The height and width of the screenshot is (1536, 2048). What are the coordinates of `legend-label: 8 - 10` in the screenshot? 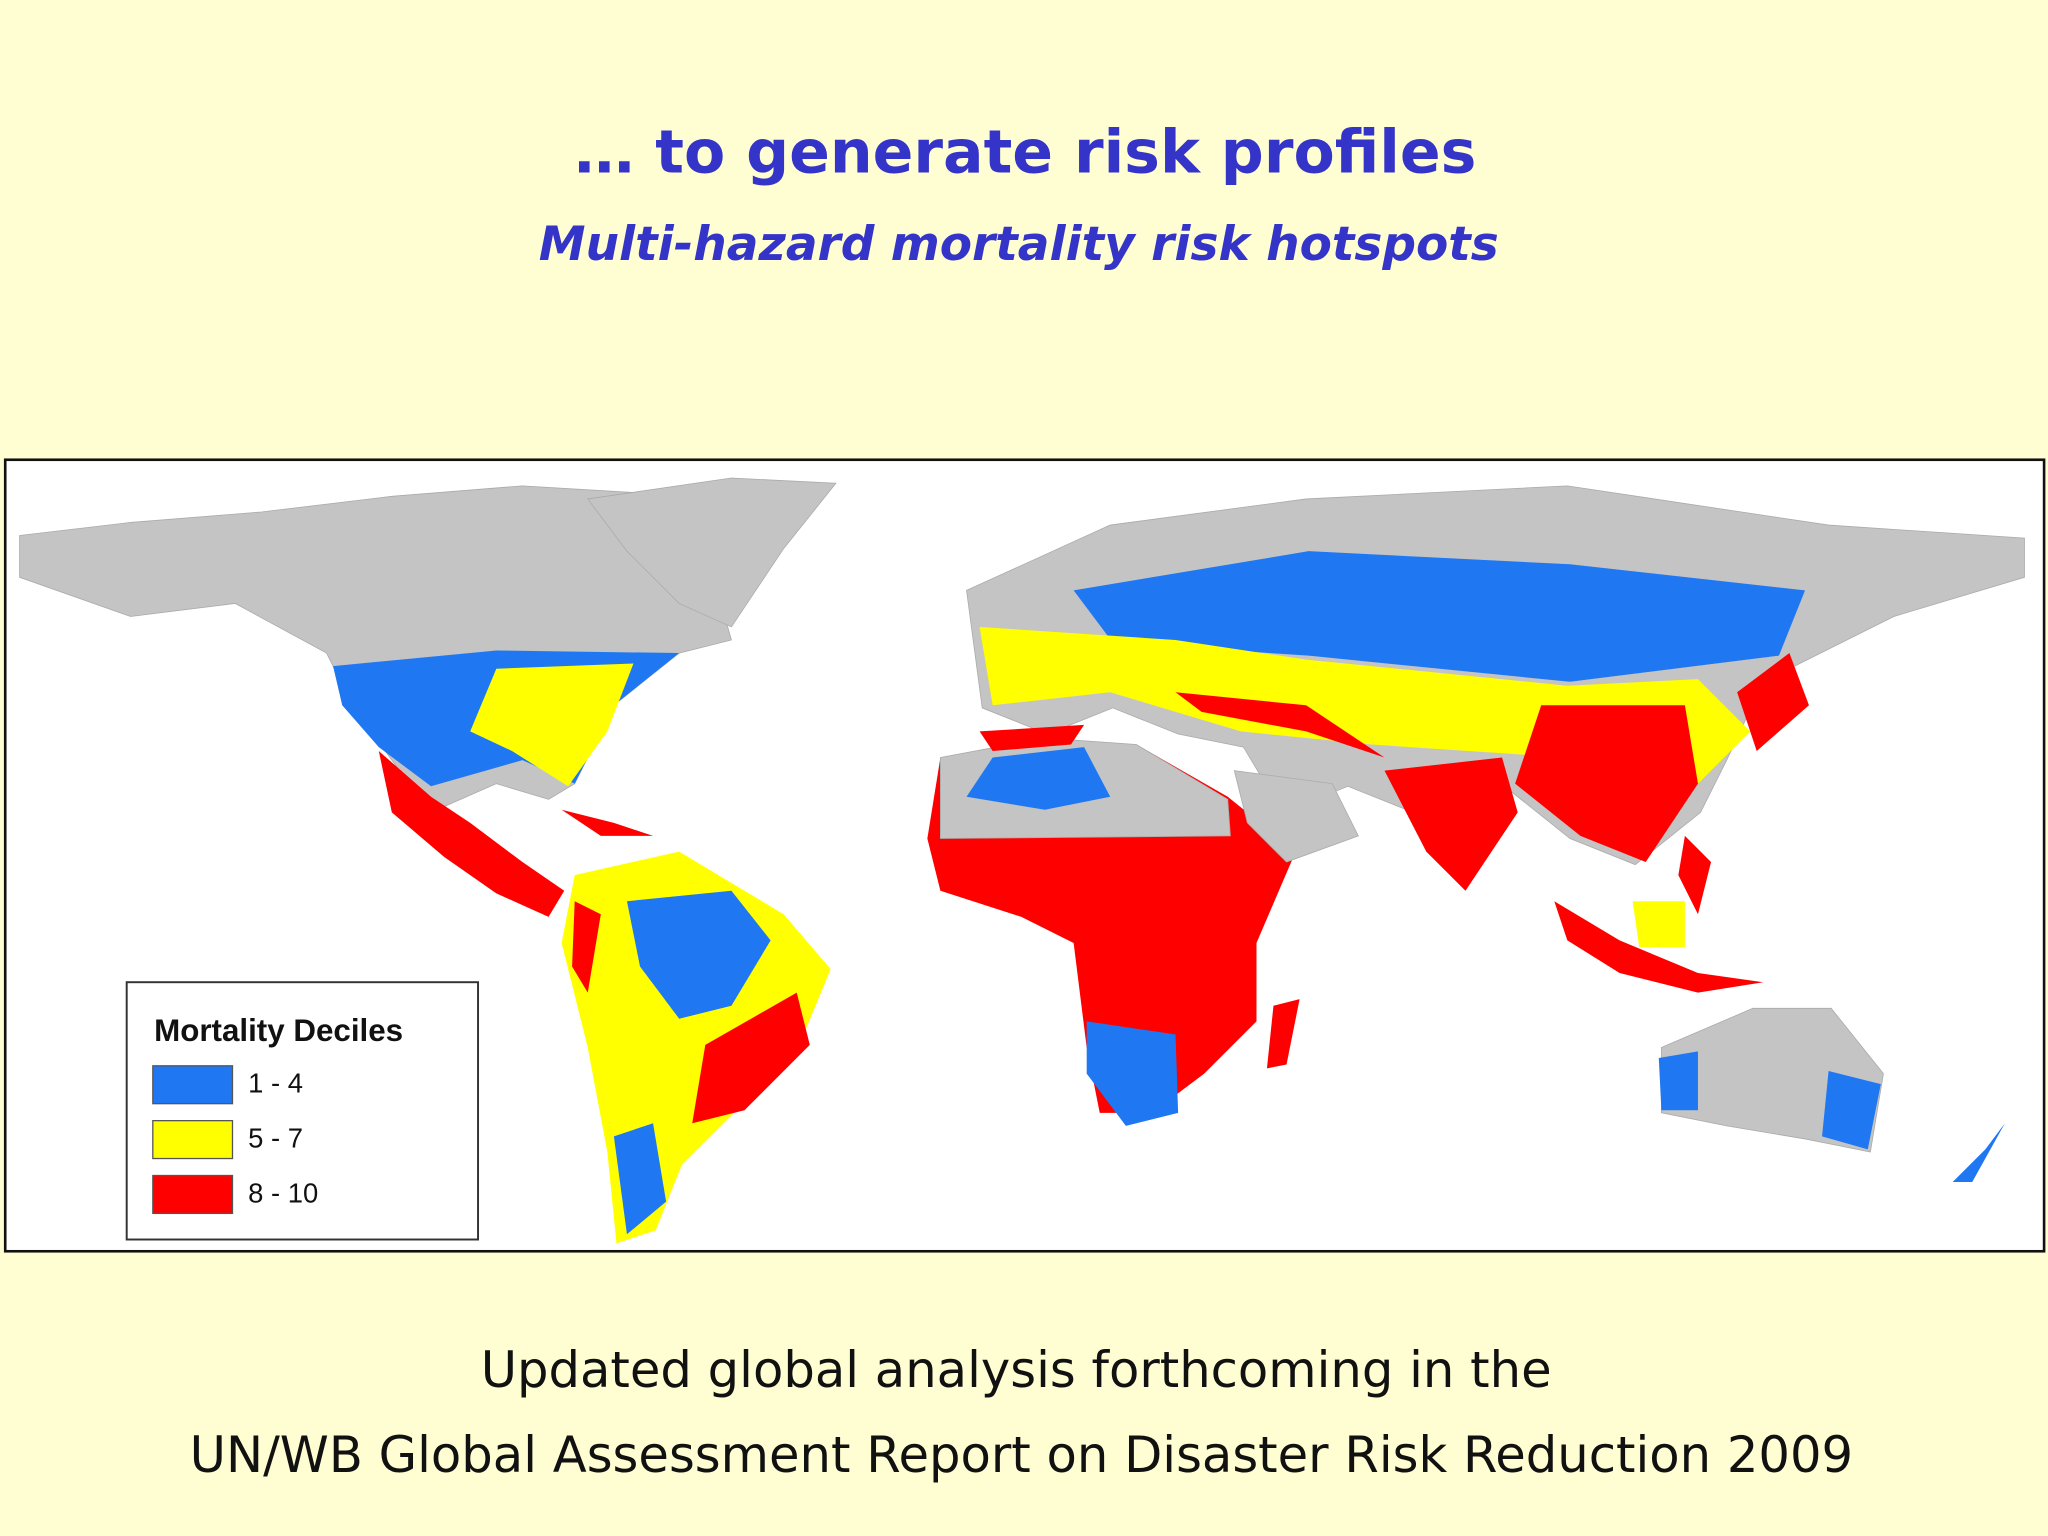 It's located at (283, 1192).